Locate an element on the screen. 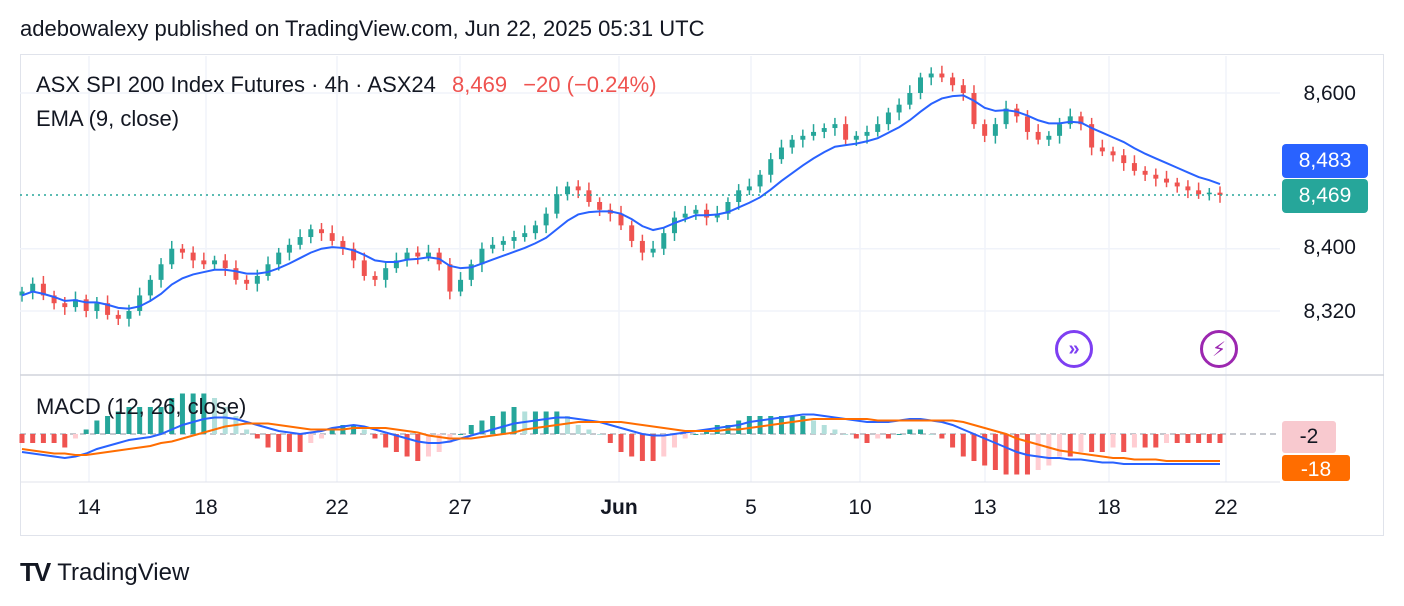  y-axis-label: 8,400 is located at coordinates (1329, 247).